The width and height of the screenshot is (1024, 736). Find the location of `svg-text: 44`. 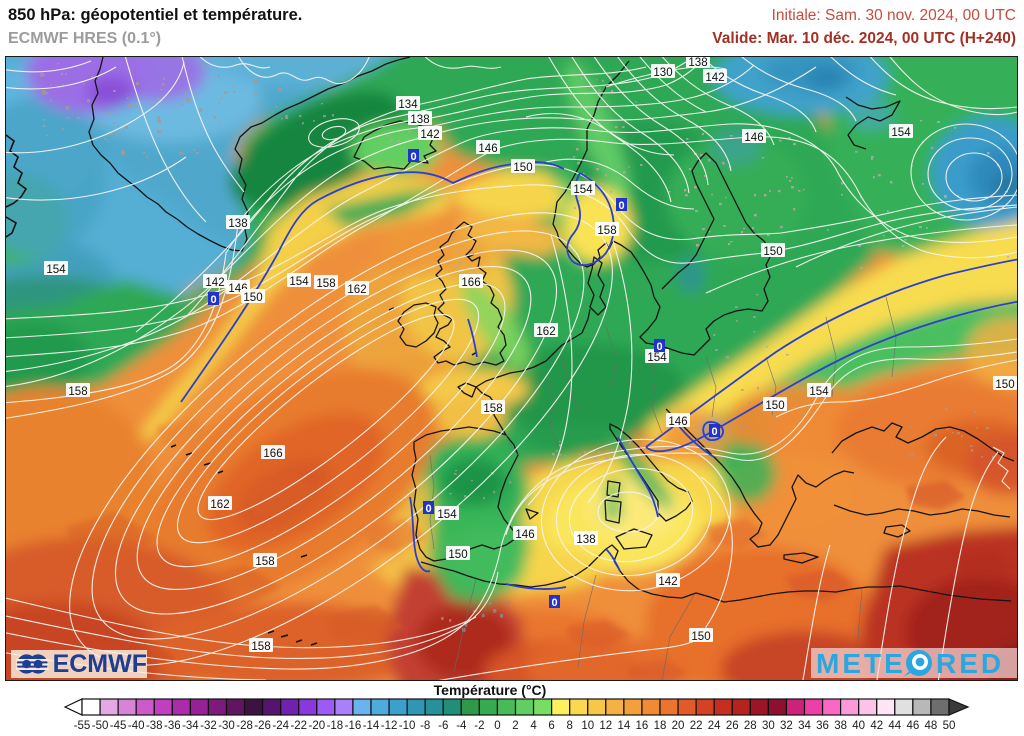

svg-text: 44 is located at coordinates (894, 726).